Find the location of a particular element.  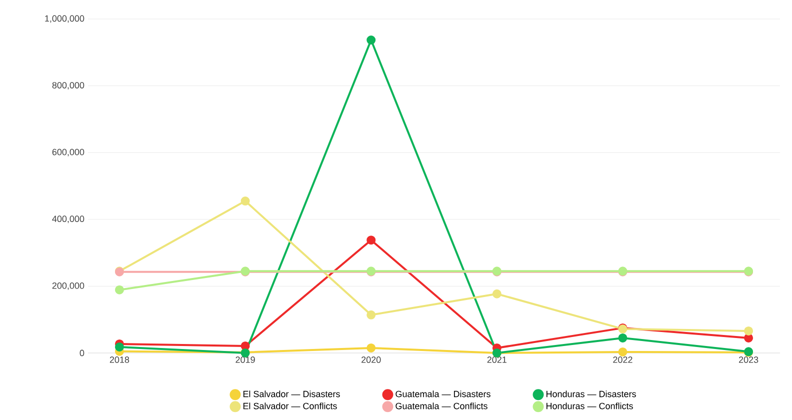

y-tick-label: 400,000 is located at coordinates (68, 220).